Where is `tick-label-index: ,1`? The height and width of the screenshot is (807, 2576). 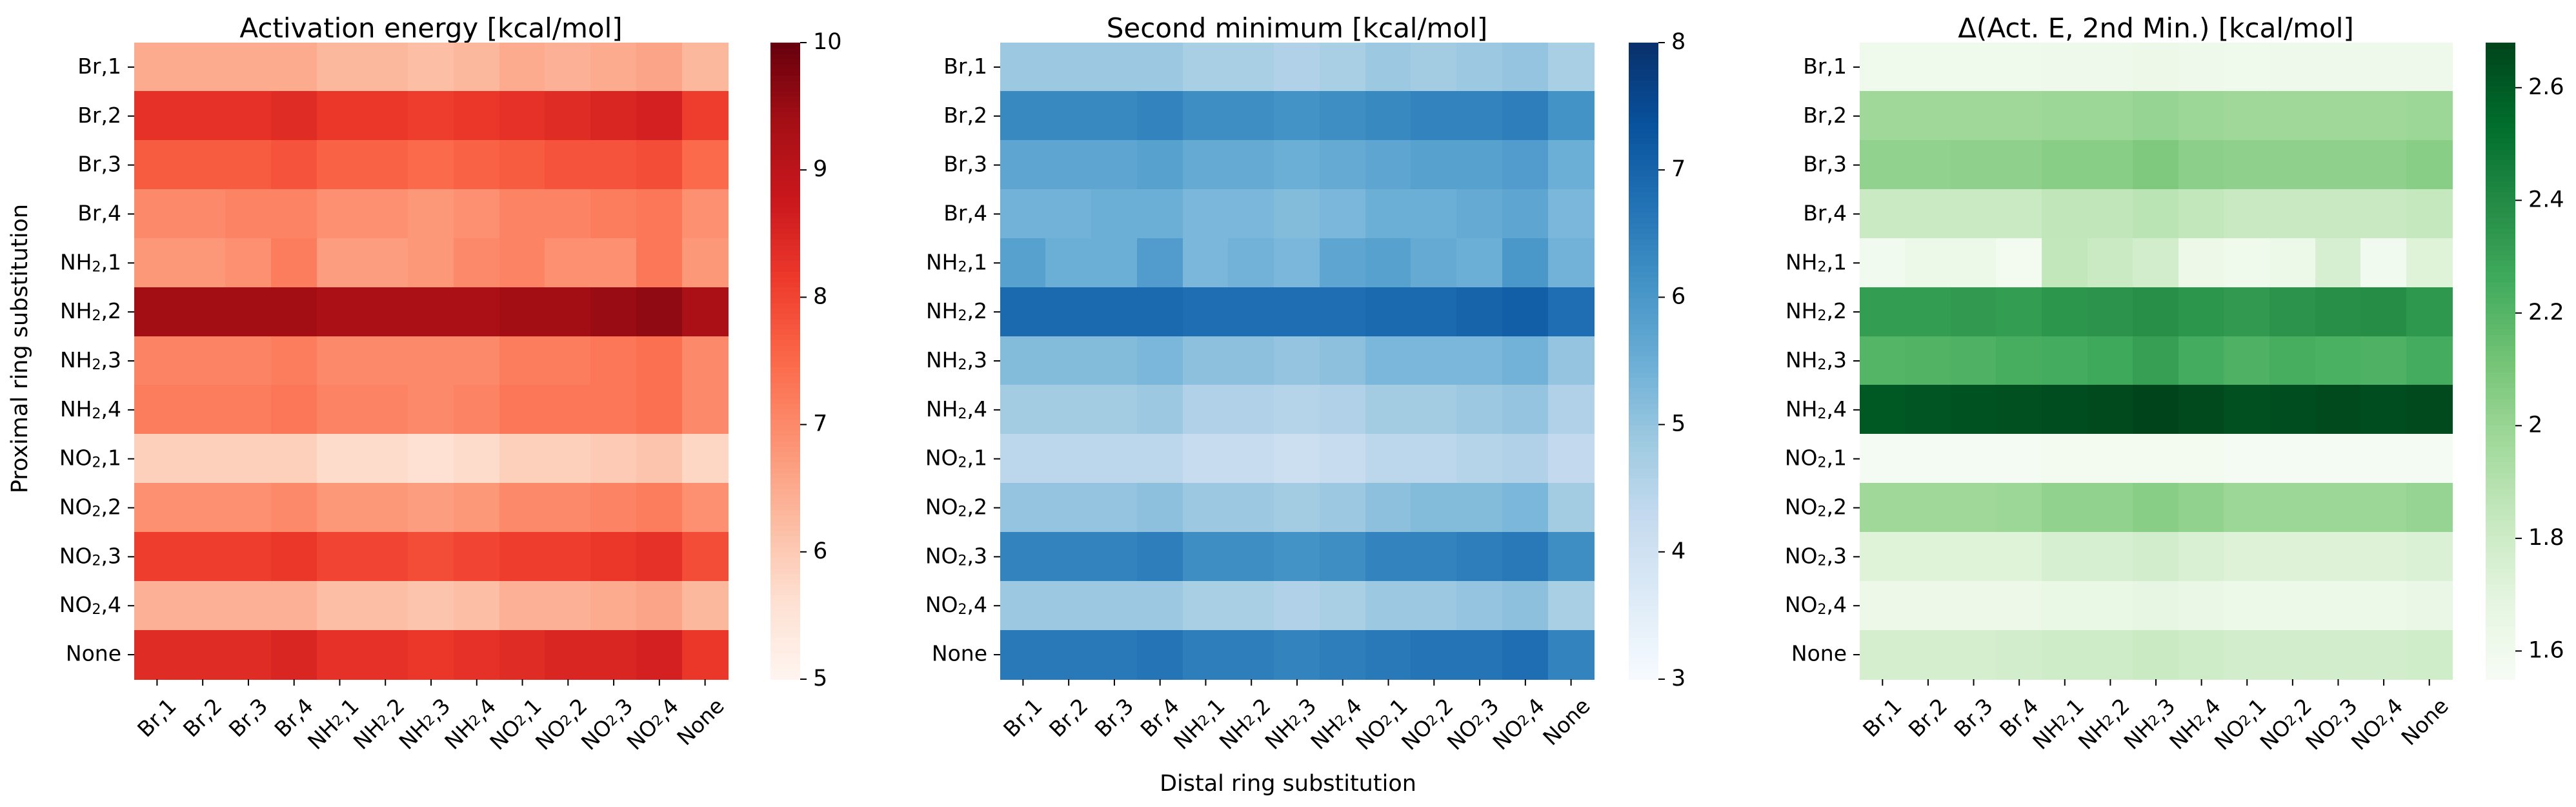 tick-label-index: ,1 is located at coordinates (112, 261).